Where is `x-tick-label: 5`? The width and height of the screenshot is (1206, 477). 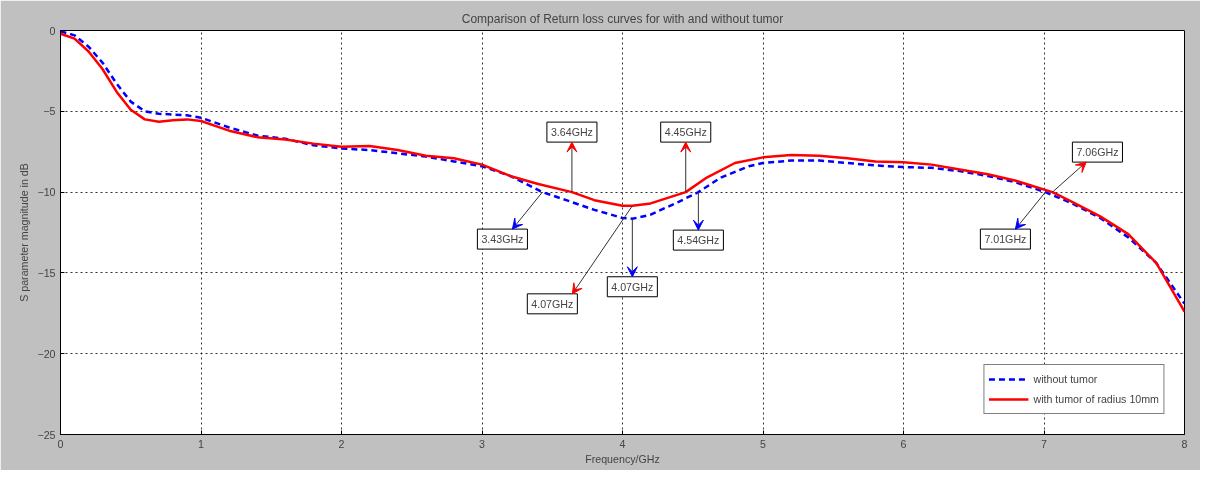
x-tick-label: 5 is located at coordinates (763, 443).